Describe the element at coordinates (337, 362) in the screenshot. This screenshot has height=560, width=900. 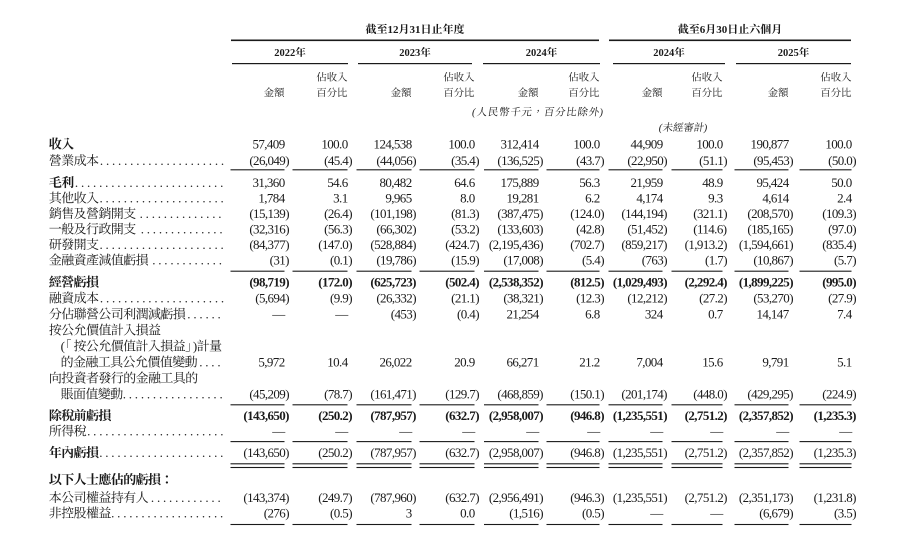
I see `svg-text: 10.4` at that location.